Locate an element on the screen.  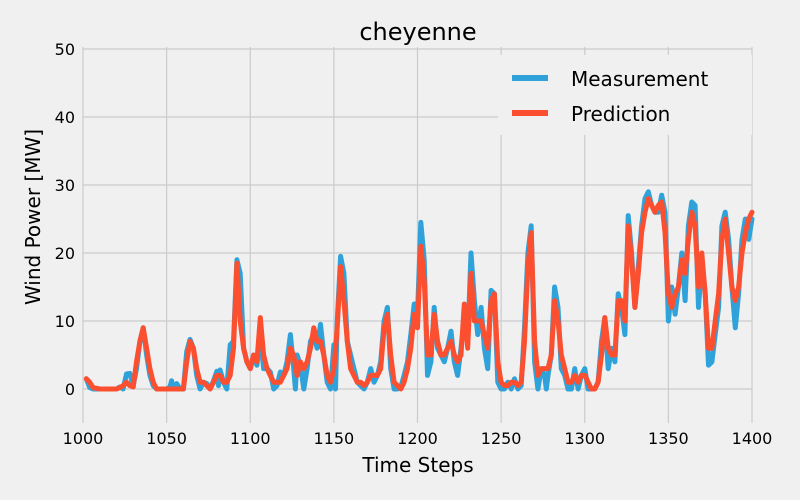
x-tick-label: 1200 is located at coordinates (417, 438).